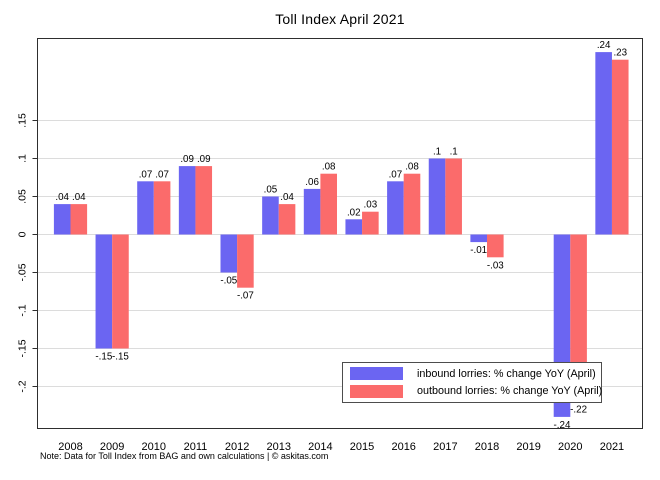 Image resolution: width=660 pixels, height=480 pixels. I want to click on y-tick-label--.05: -.05, so click(23, 272).